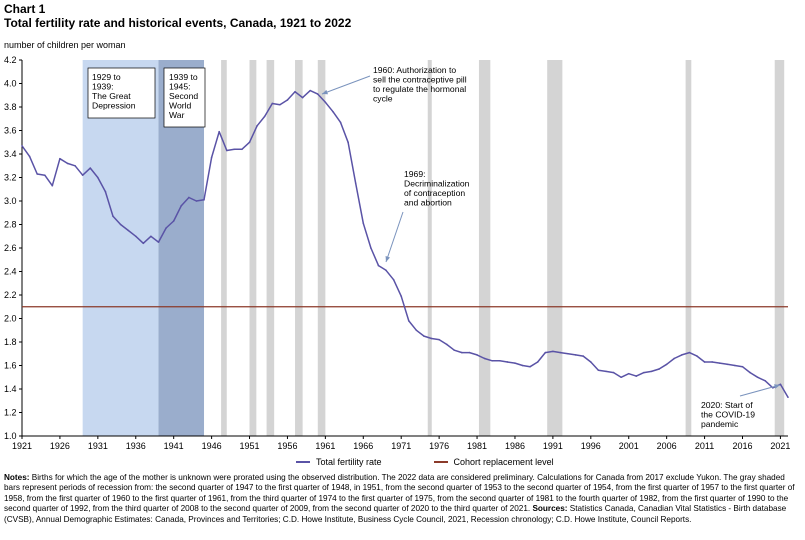  Describe the element at coordinates (667, 446) in the screenshot. I see `x-tick-label: 2006` at that location.